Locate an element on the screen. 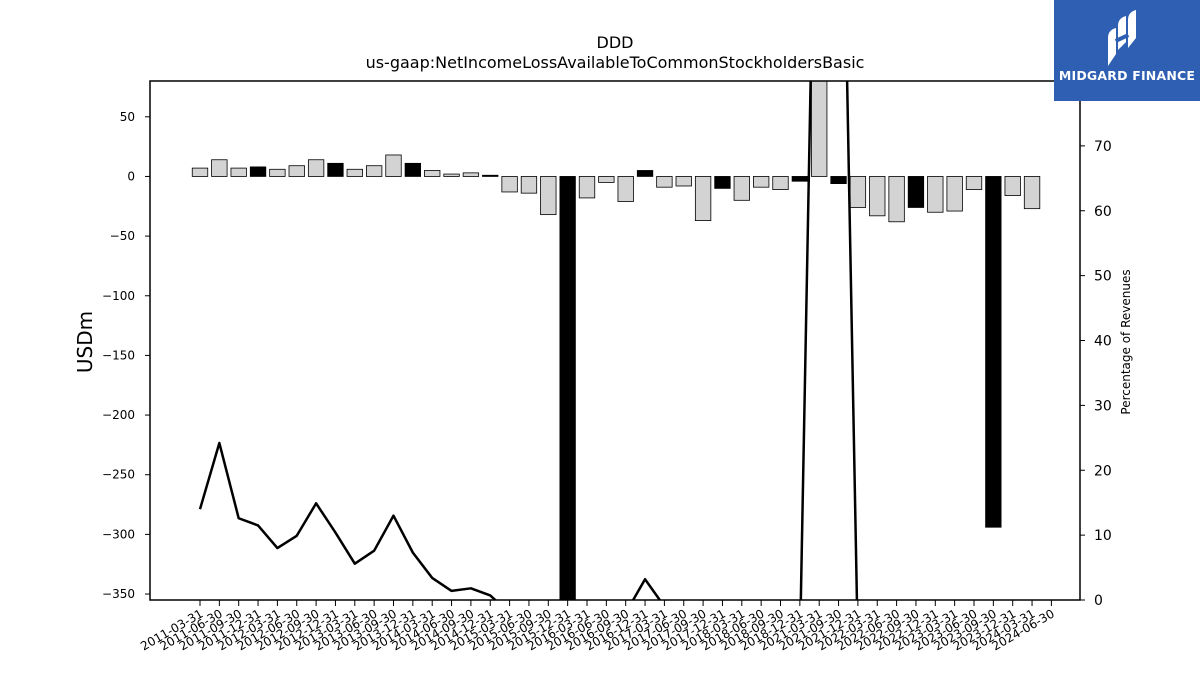  y-axis-left: 50 0 −50 −100 −150 −200 −250 −300 −350 is located at coordinates (126, 355).